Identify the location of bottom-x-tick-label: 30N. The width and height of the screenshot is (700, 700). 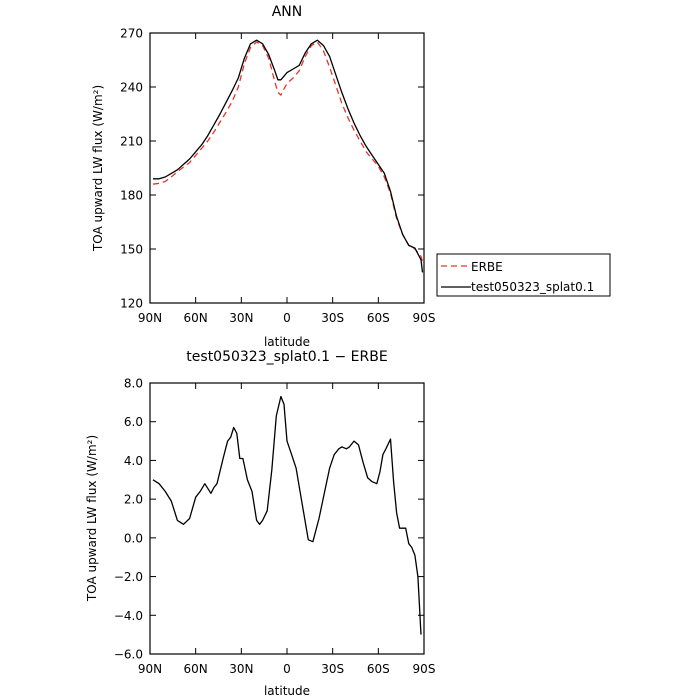
(241, 669).